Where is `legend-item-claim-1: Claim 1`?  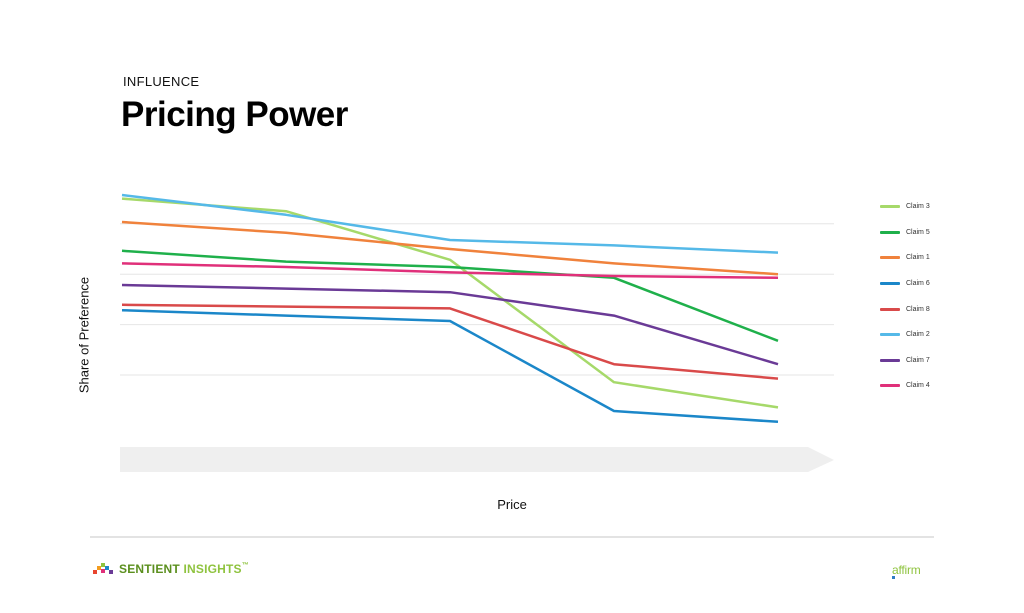 legend-item-claim-1: Claim 1 is located at coordinates (905, 258).